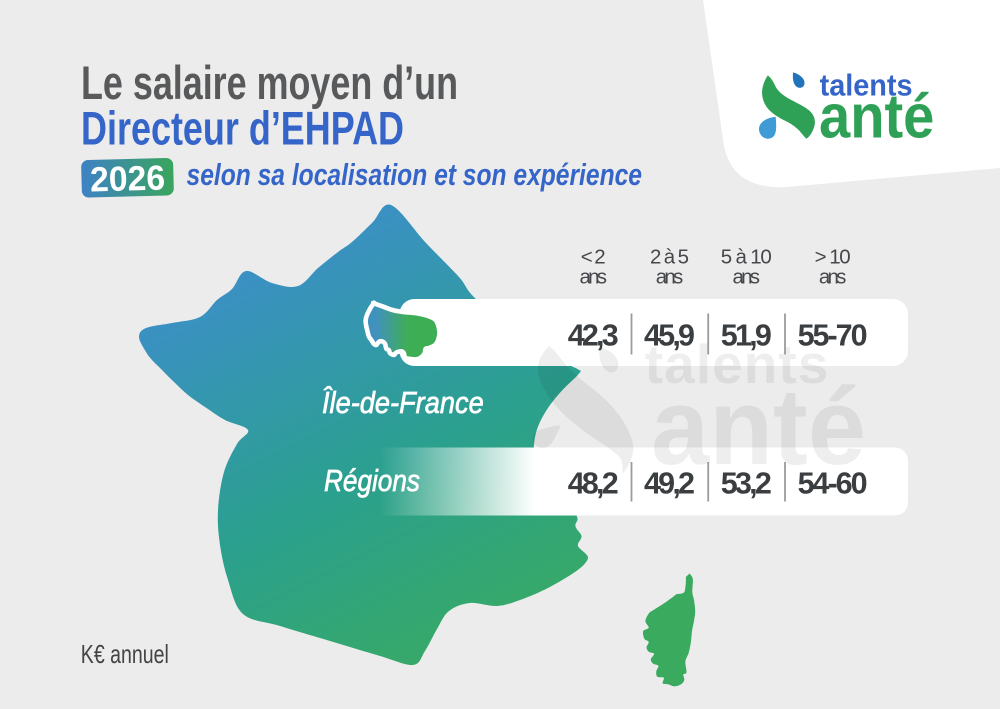 The width and height of the screenshot is (1000, 709). What do you see at coordinates (403, 402) in the screenshot?
I see `row-label-idf: Île-de-France` at bounding box center [403, 402].